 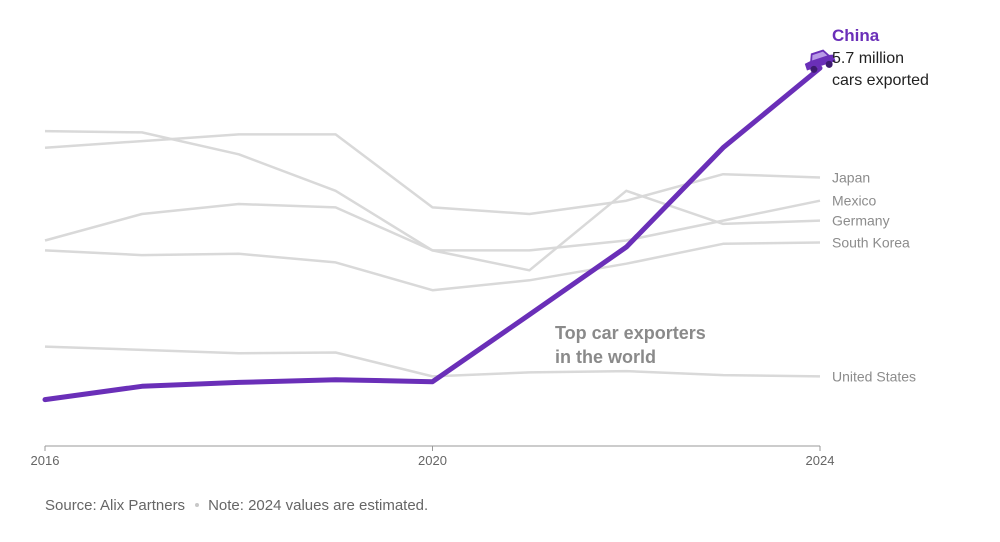 I want to click on series-label-mexico: Mexico, so click(x=854, y=201).